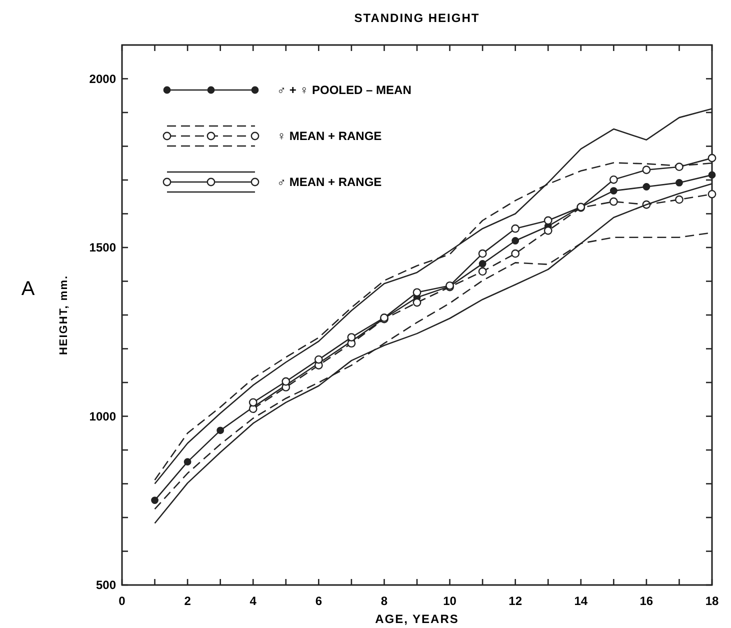  I want to click on legend-label: ♂ + ♀ POOLED – MEAN, so click(344, 90).